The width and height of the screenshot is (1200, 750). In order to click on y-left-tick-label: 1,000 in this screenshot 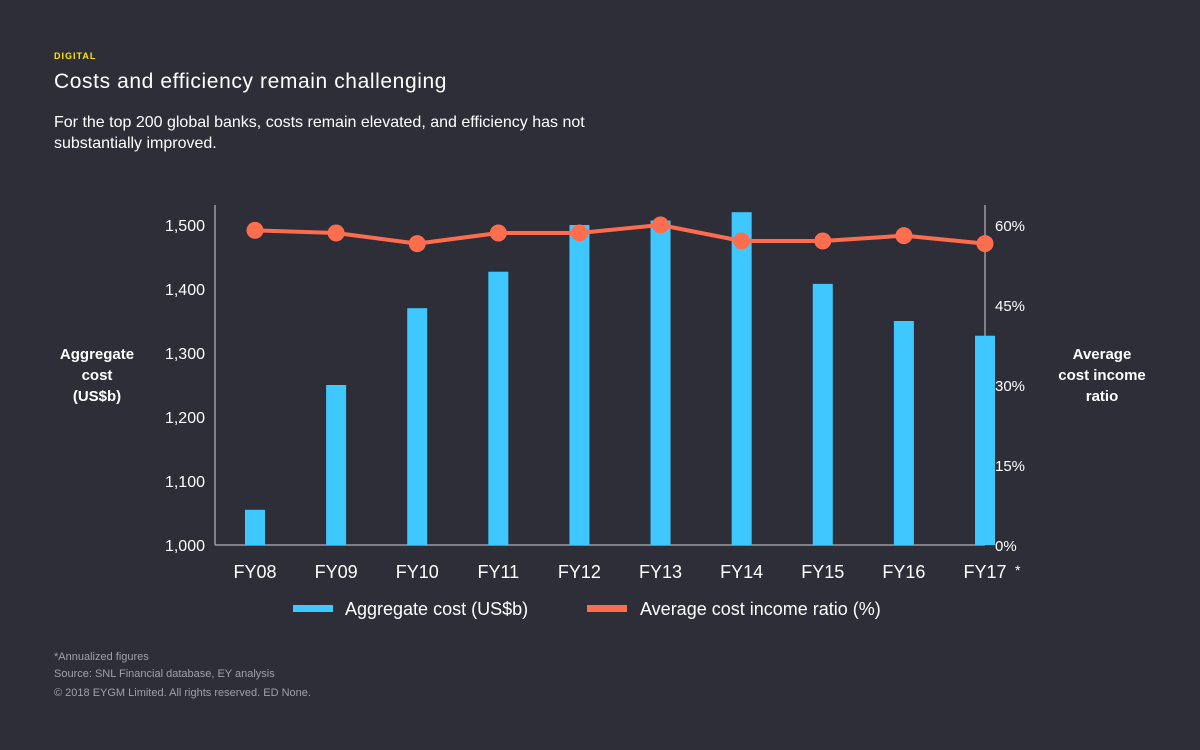, I will do `click(185, 546)`.